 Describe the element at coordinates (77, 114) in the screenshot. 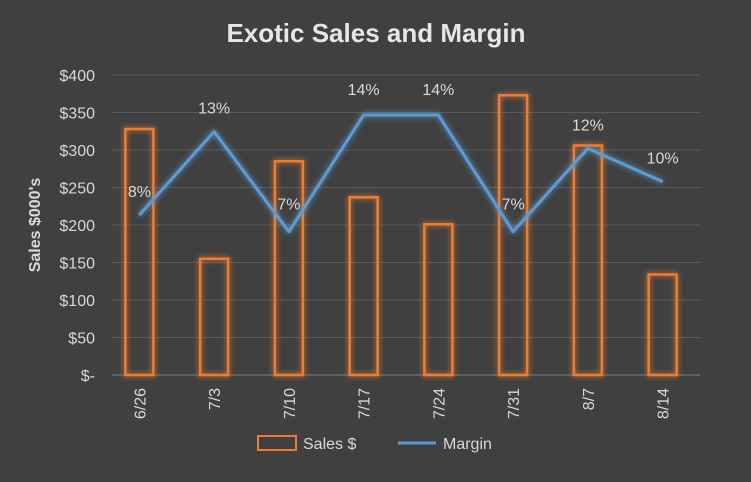

I see `y-tick-label: $350` at that location.